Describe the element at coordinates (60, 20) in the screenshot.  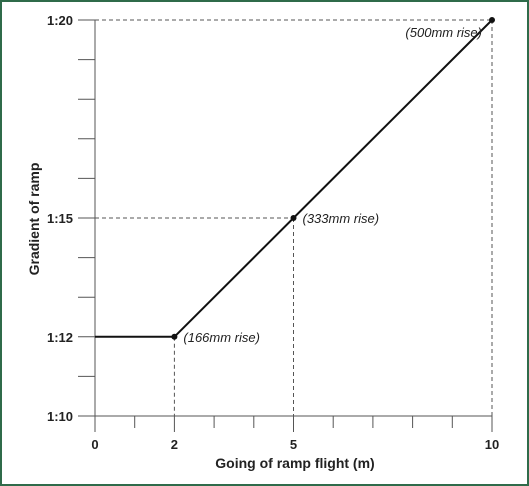
I see `y-tick-label: 1:20` at that location.